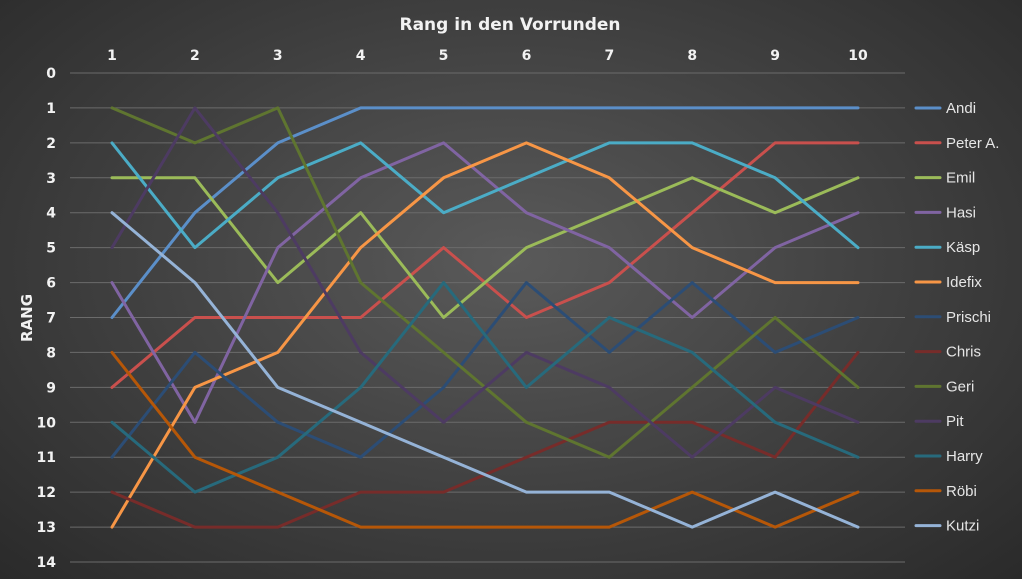 The width and height of the screenshot is (1022, 579). What do you see at coordinates (47, 563) in the screenshot?
I see `y-tick-label: 14` at bounding box center [47, 563].